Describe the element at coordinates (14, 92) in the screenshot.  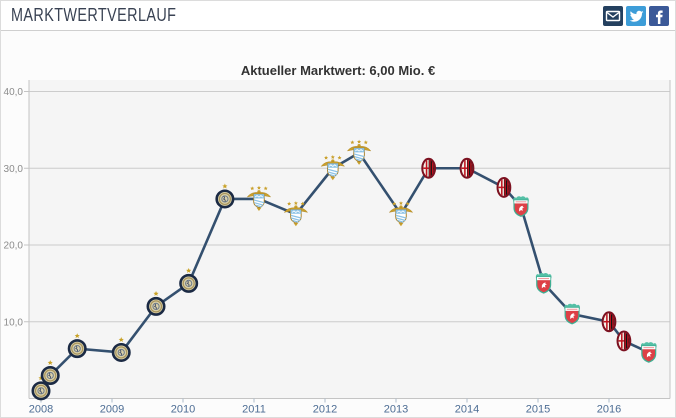
I see `y-axis-label: 40,0` at that location.